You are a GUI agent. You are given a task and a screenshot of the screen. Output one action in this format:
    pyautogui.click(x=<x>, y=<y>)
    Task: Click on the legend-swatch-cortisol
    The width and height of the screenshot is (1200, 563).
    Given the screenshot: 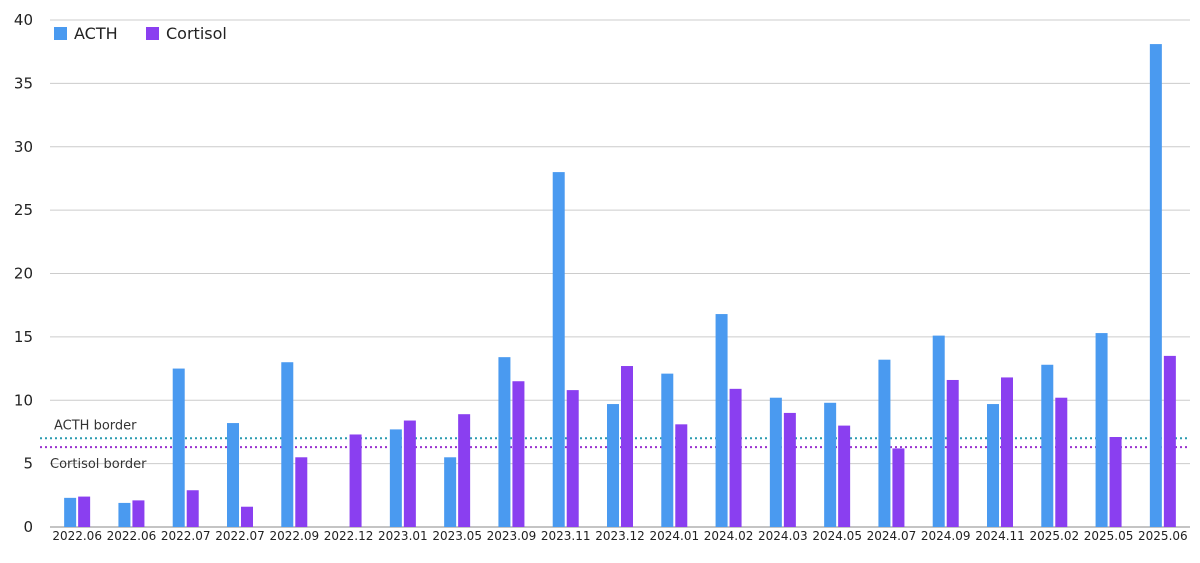 What is the action you would take?
    pyautogui.click(x=152, y=33)
    